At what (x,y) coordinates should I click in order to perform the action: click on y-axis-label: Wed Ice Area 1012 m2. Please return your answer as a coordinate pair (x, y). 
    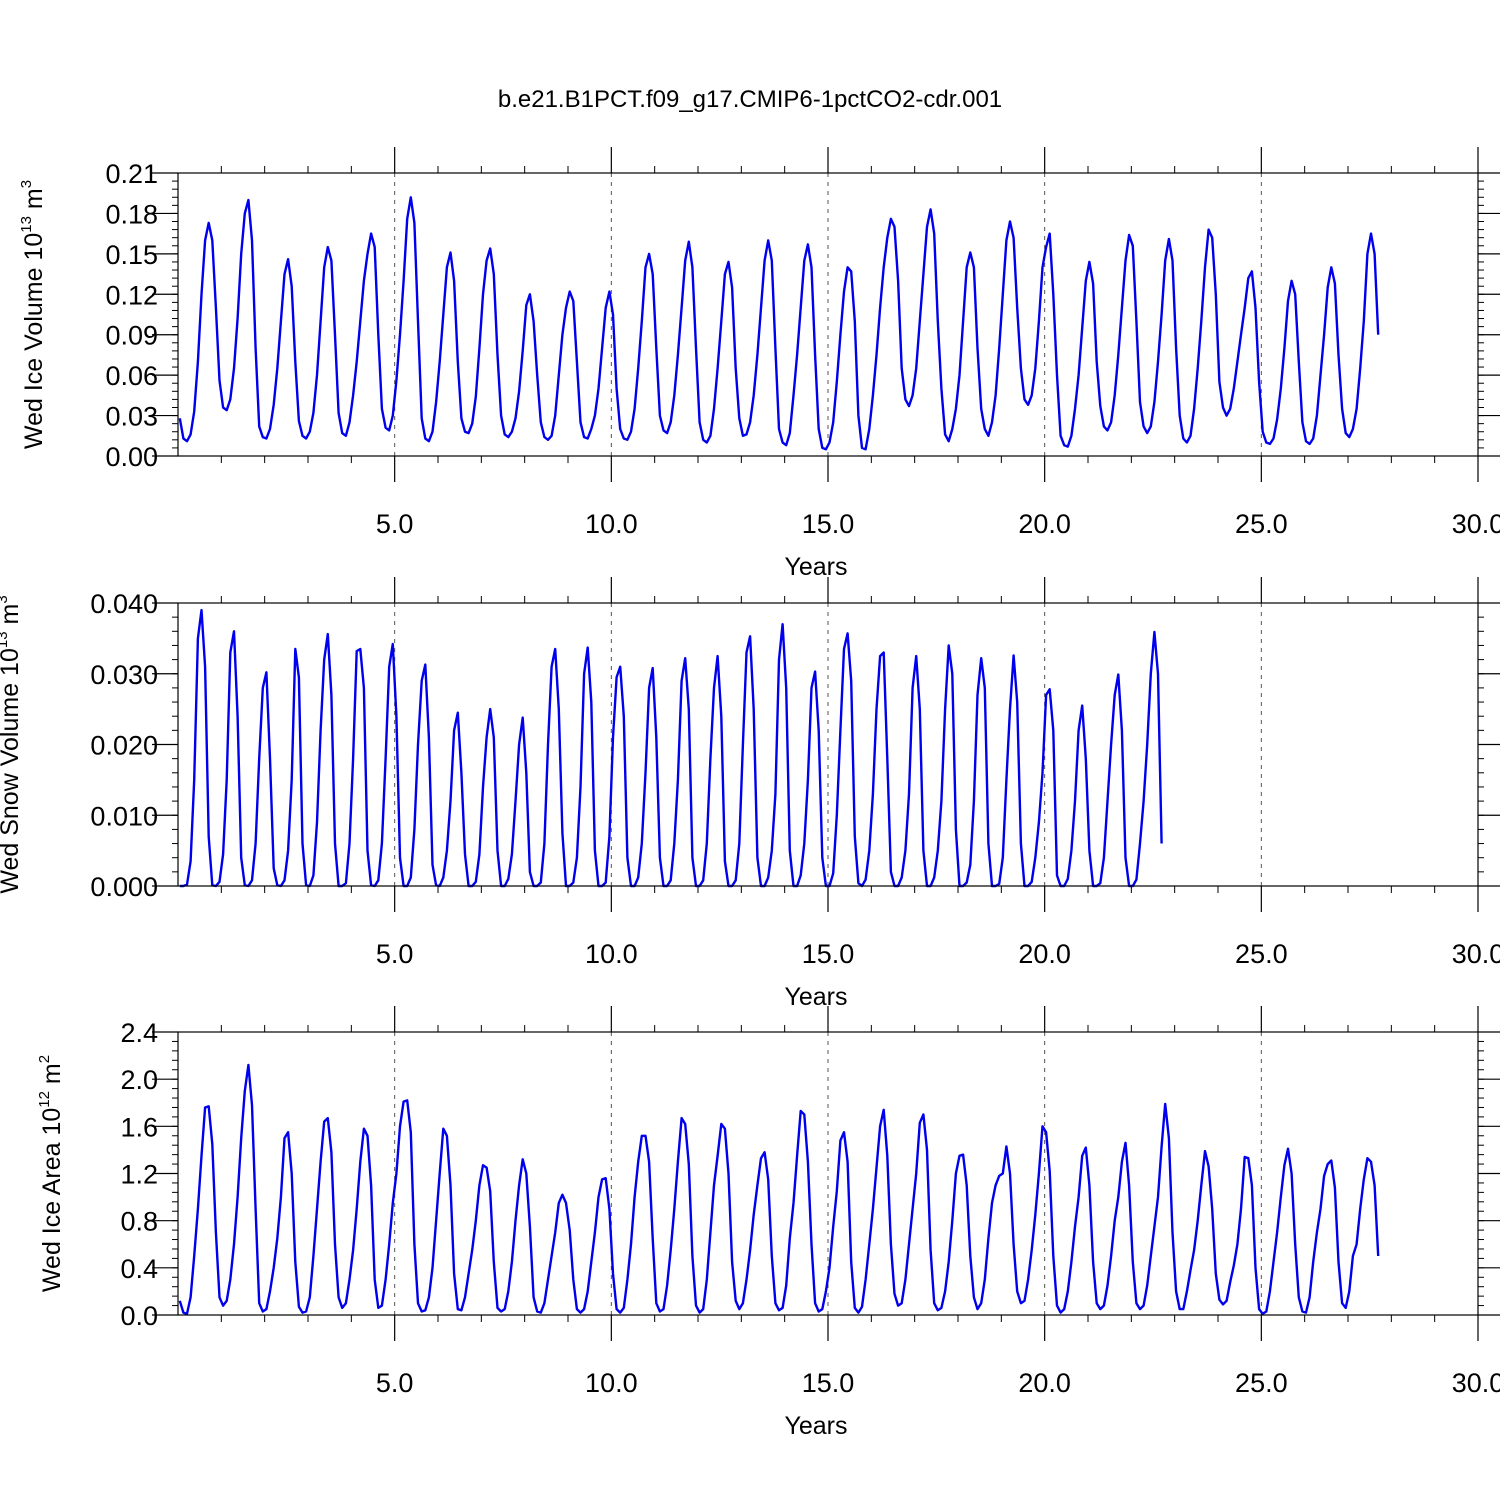
    Looking at the image, I should click on (51, 1173).